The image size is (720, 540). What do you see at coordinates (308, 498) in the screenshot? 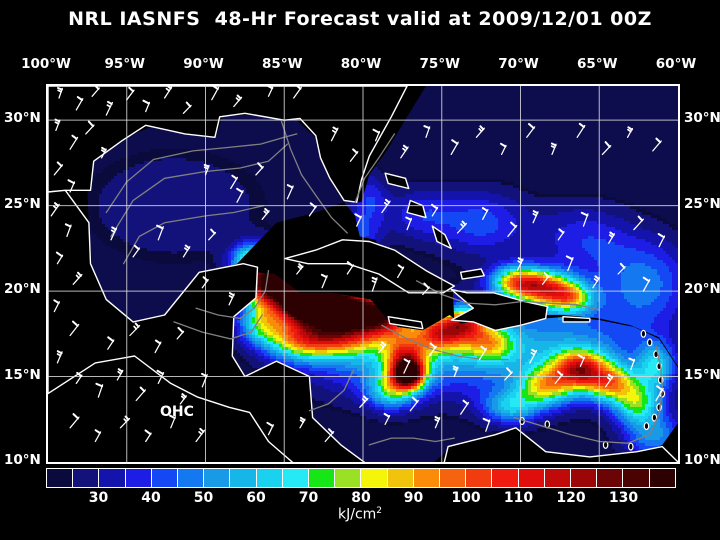
I see `colorbar-tick-label: 70` at bounding box center [308, 498].